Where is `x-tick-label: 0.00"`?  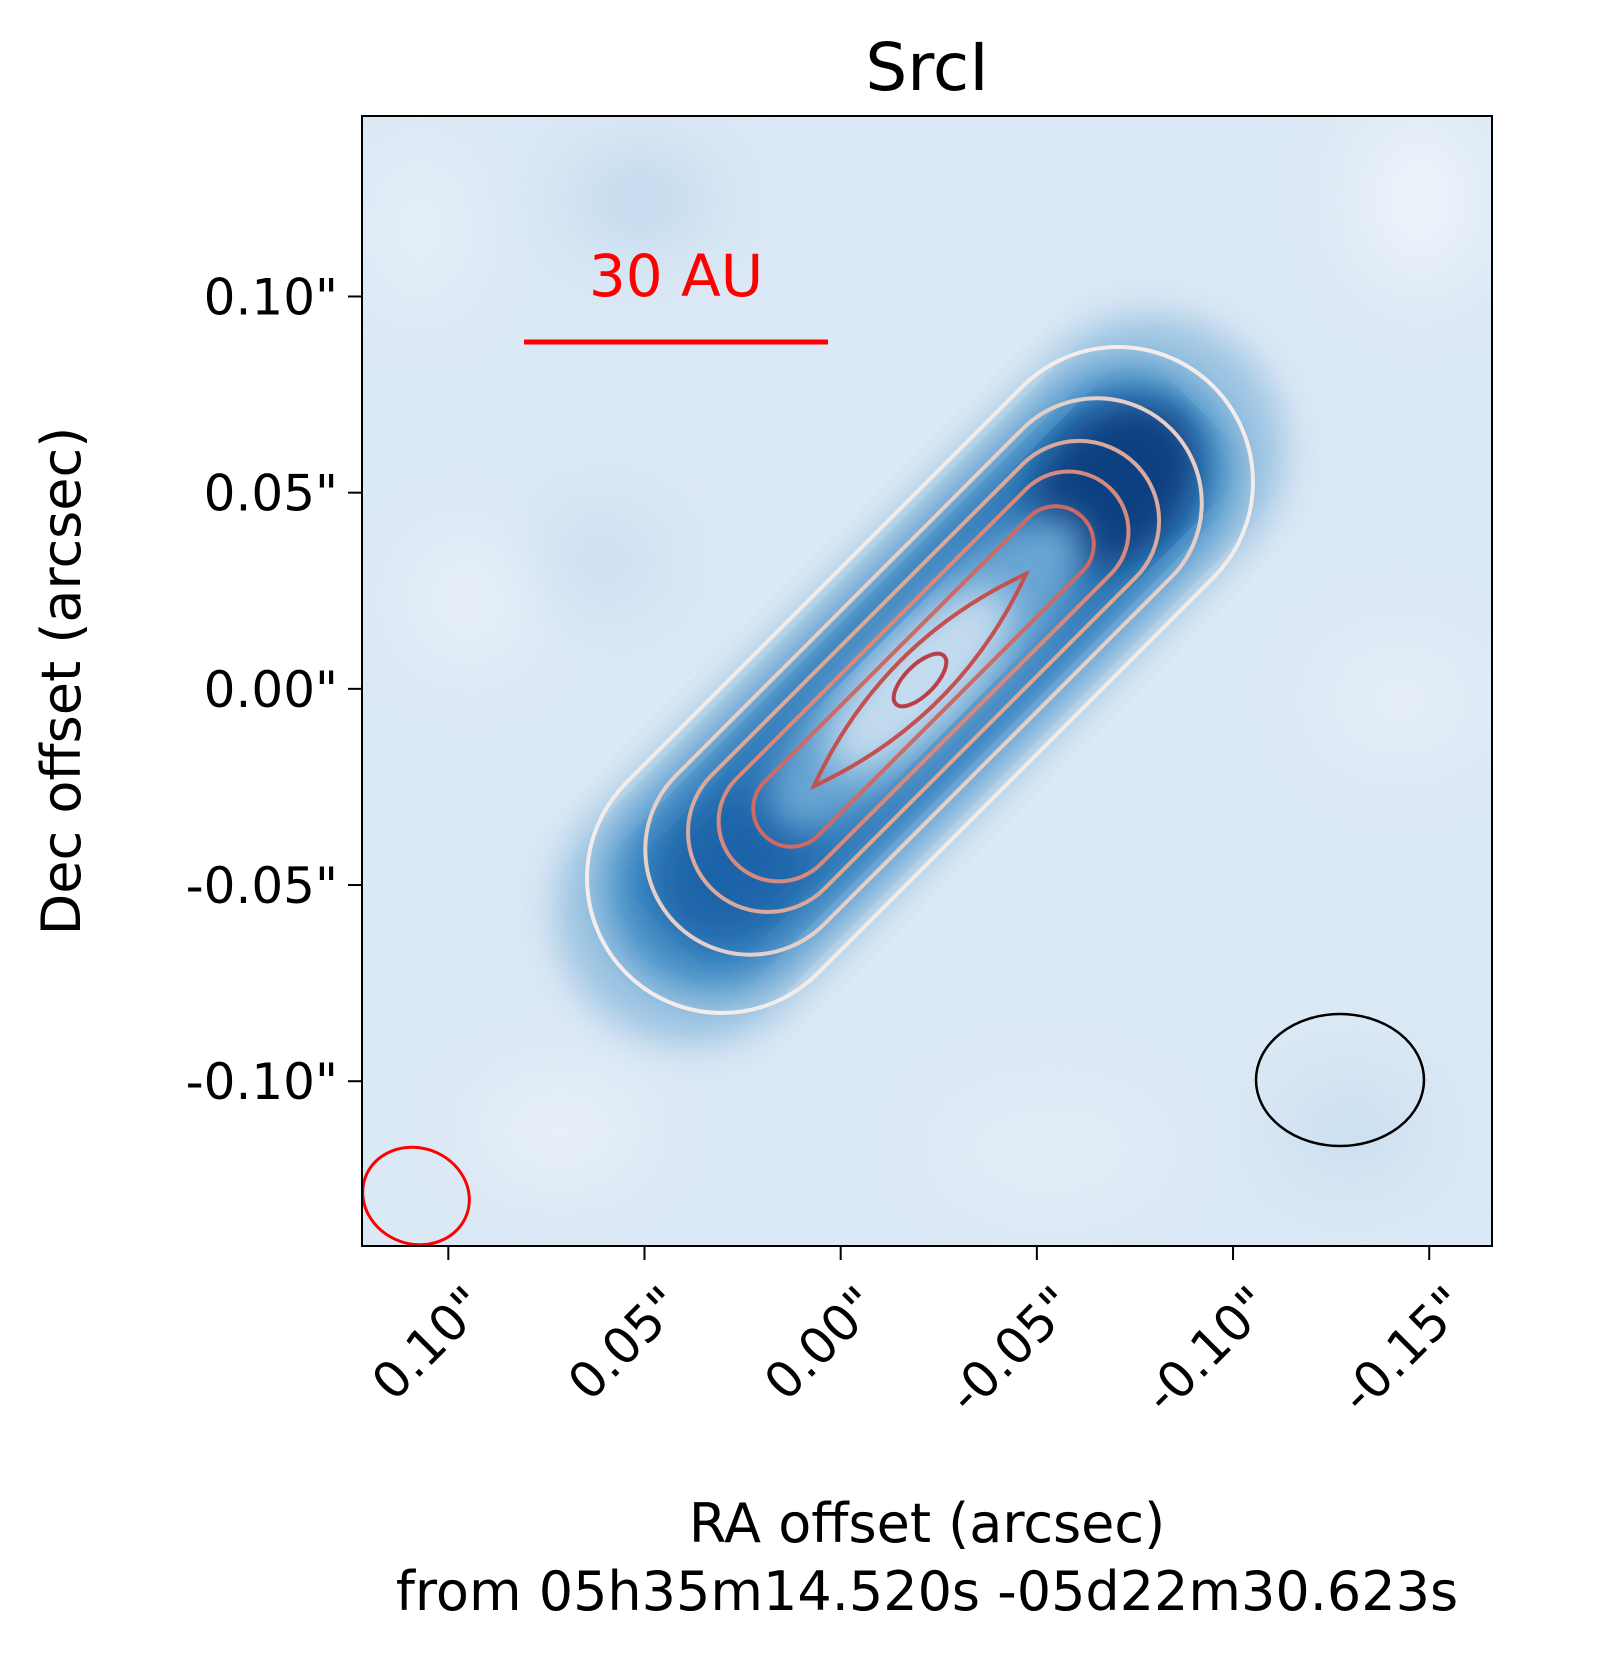 x-tick-label: 0.00" is located at coordinates (821, 1343).